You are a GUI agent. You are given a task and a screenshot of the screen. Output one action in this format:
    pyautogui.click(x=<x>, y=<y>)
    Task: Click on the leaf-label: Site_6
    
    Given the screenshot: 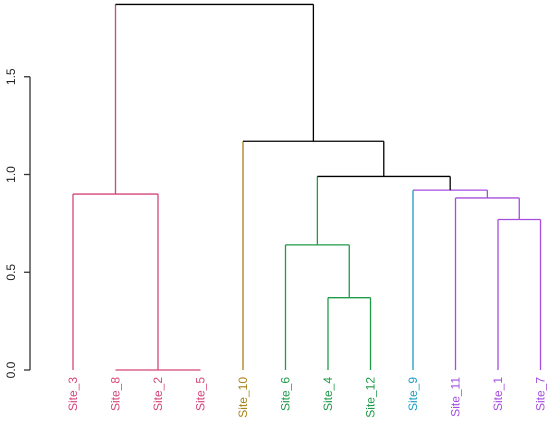 What is the action you would take?
    pyautogui.click(x=286, y=394)
    